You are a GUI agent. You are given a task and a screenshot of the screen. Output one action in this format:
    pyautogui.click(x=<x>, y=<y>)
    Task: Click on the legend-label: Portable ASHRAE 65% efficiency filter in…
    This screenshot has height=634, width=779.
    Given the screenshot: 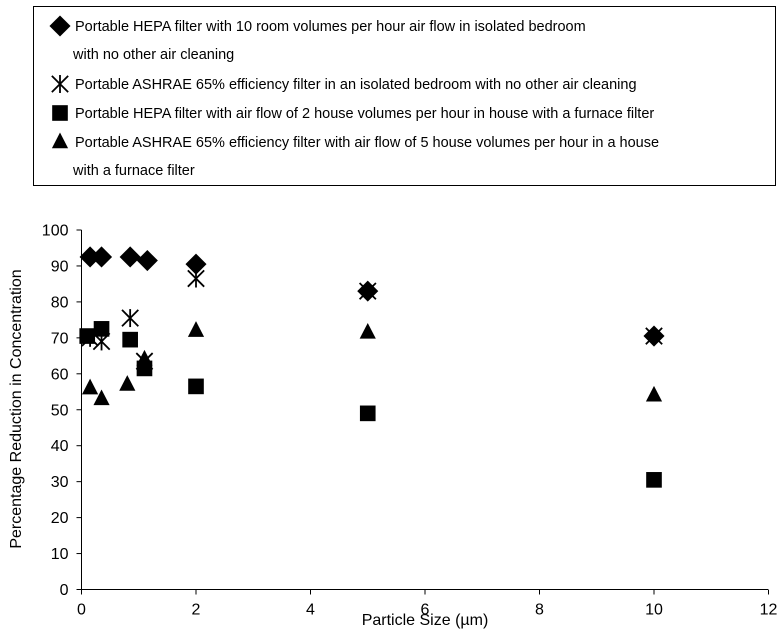 What is the action you would take?
    pyautogui.click(x=356, y=85)
    